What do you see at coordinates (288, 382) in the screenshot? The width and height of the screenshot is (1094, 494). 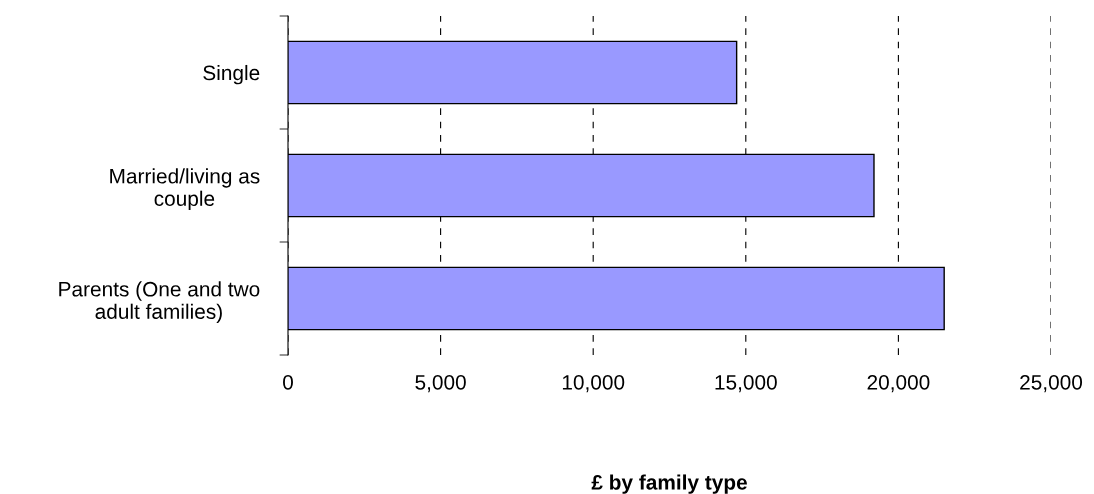 I see `x-tick-label: 0` at bounding box center [288, 382].